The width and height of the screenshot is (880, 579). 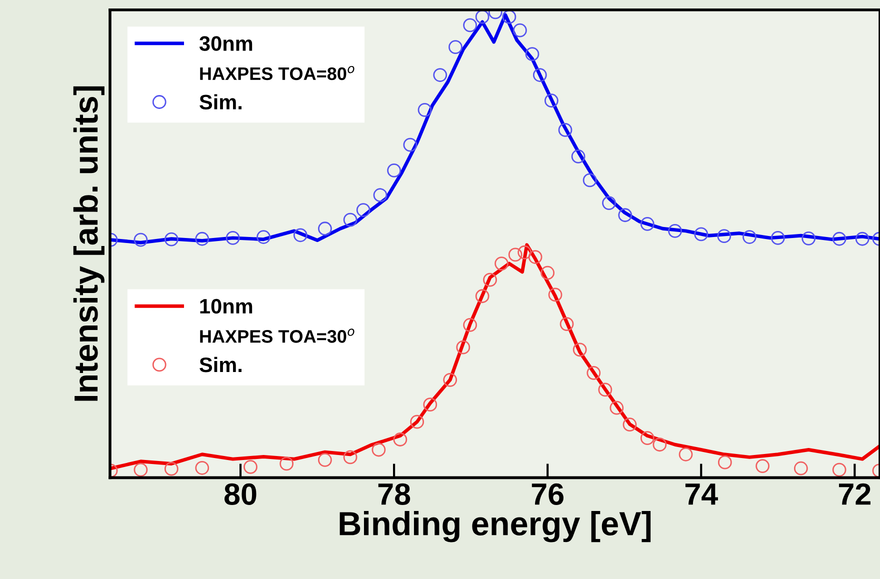 I want to click on x-tick-label: 74, so click(x=701, y=494).